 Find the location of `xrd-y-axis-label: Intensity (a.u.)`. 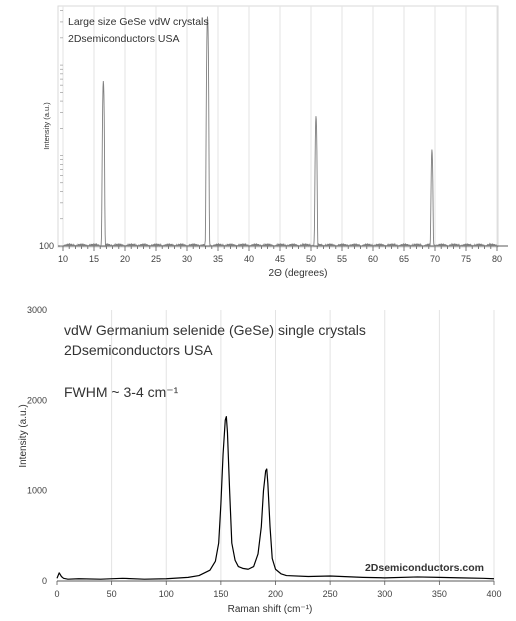

xrd-y-axis-label: Intensity (a.u.) is located at coordinates (46, 126).